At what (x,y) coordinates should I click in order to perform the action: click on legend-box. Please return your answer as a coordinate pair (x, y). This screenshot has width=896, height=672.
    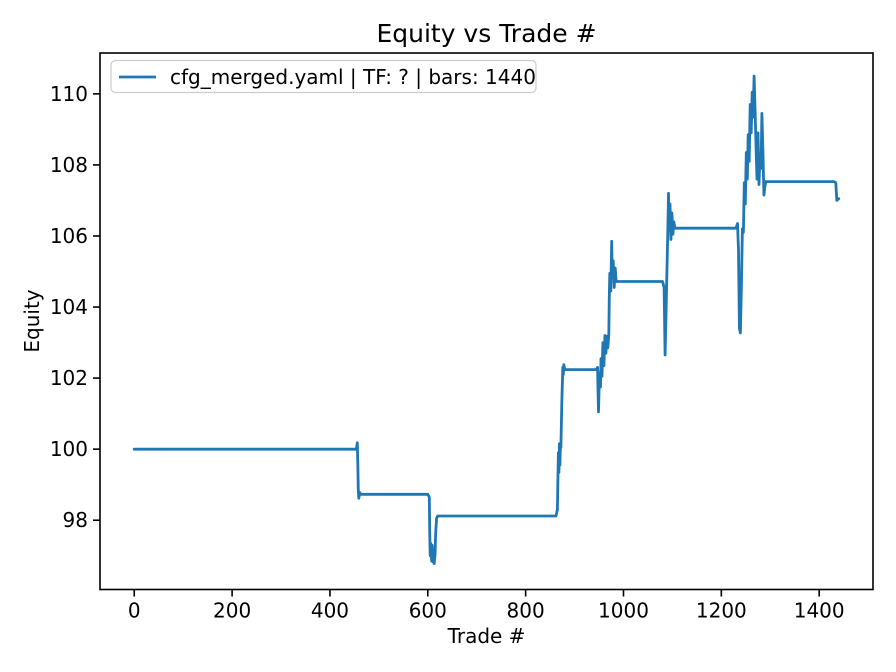
    Looking at the image, I should click on (323, 76).